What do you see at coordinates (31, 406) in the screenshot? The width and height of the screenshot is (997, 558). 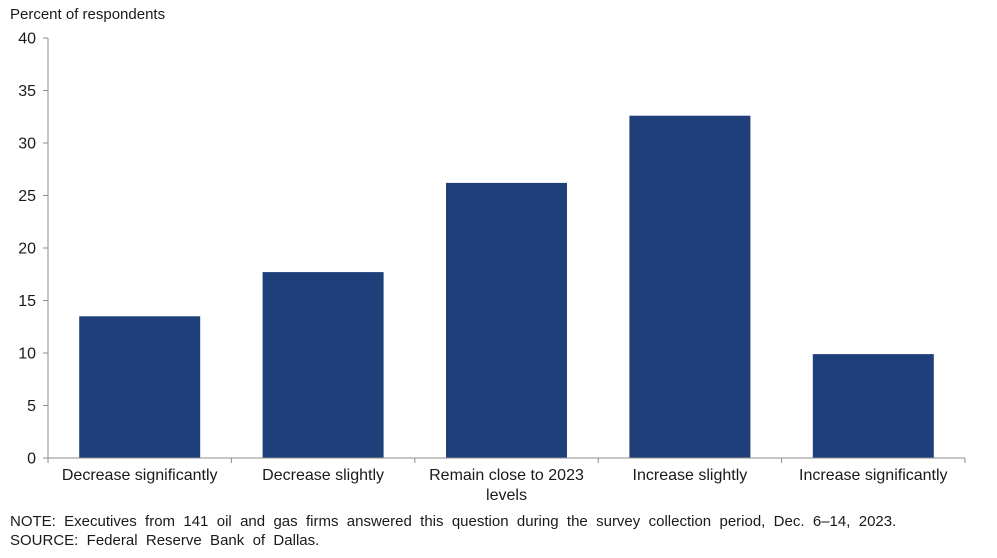 I see `y-tick-label: 5` at bounding box center [31, 406].